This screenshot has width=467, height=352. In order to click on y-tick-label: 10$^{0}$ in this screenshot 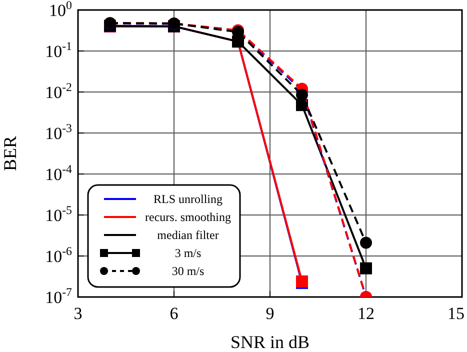, I will do `click(60, 10)`.